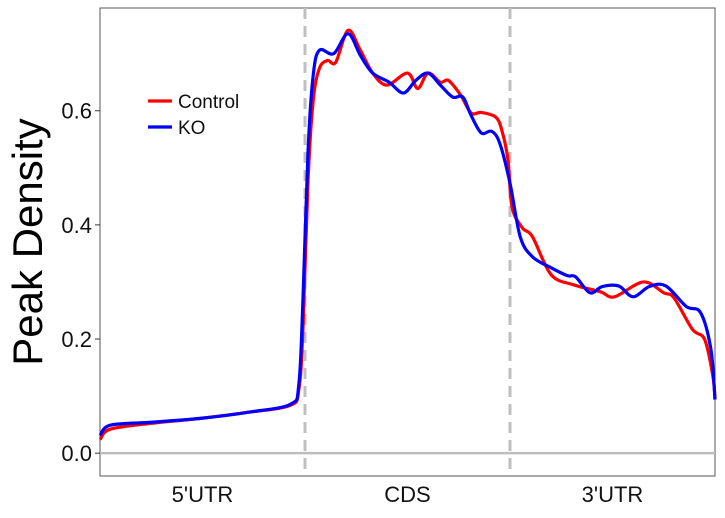  What do you see at coordinates (208, 102) in the screenshot?
I see `legend-label: Control` at bounding box center [208, 102].